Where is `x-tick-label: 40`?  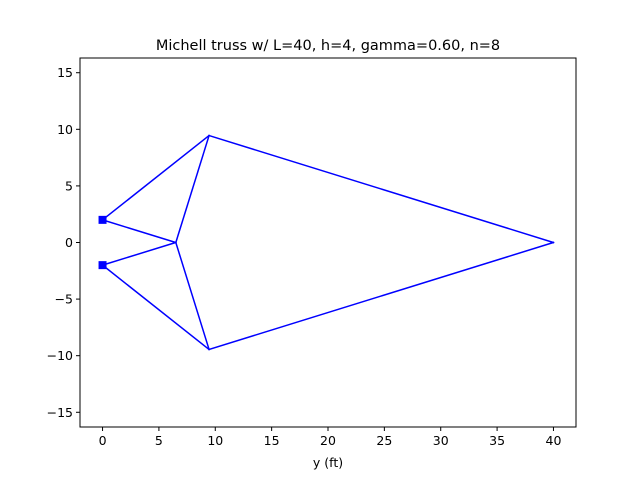 x-tick-label: 40 is located at coordinates (554, 440).